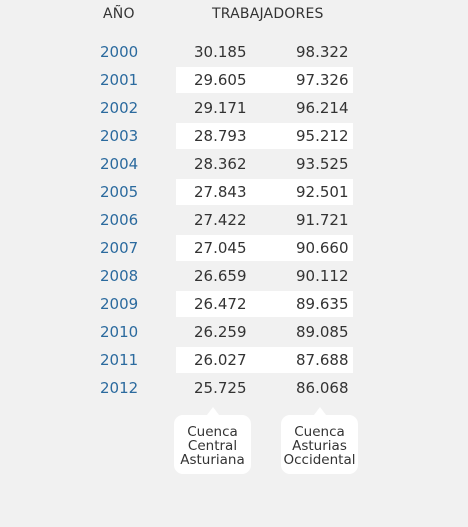 This screenshot has width=468, height=527. What do you see at coordinates (119, 192) in the screenshot?
I see `year-cell: 2005` at bounding box center [119, 192].